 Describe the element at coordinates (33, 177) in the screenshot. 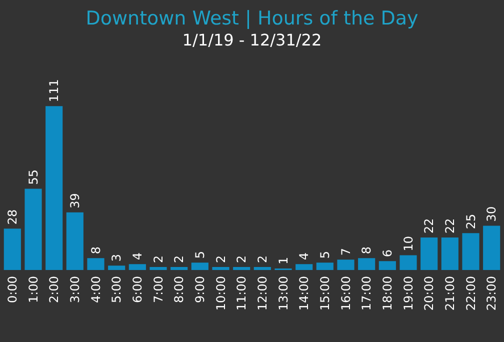

I see `data-label: 55` at that location.